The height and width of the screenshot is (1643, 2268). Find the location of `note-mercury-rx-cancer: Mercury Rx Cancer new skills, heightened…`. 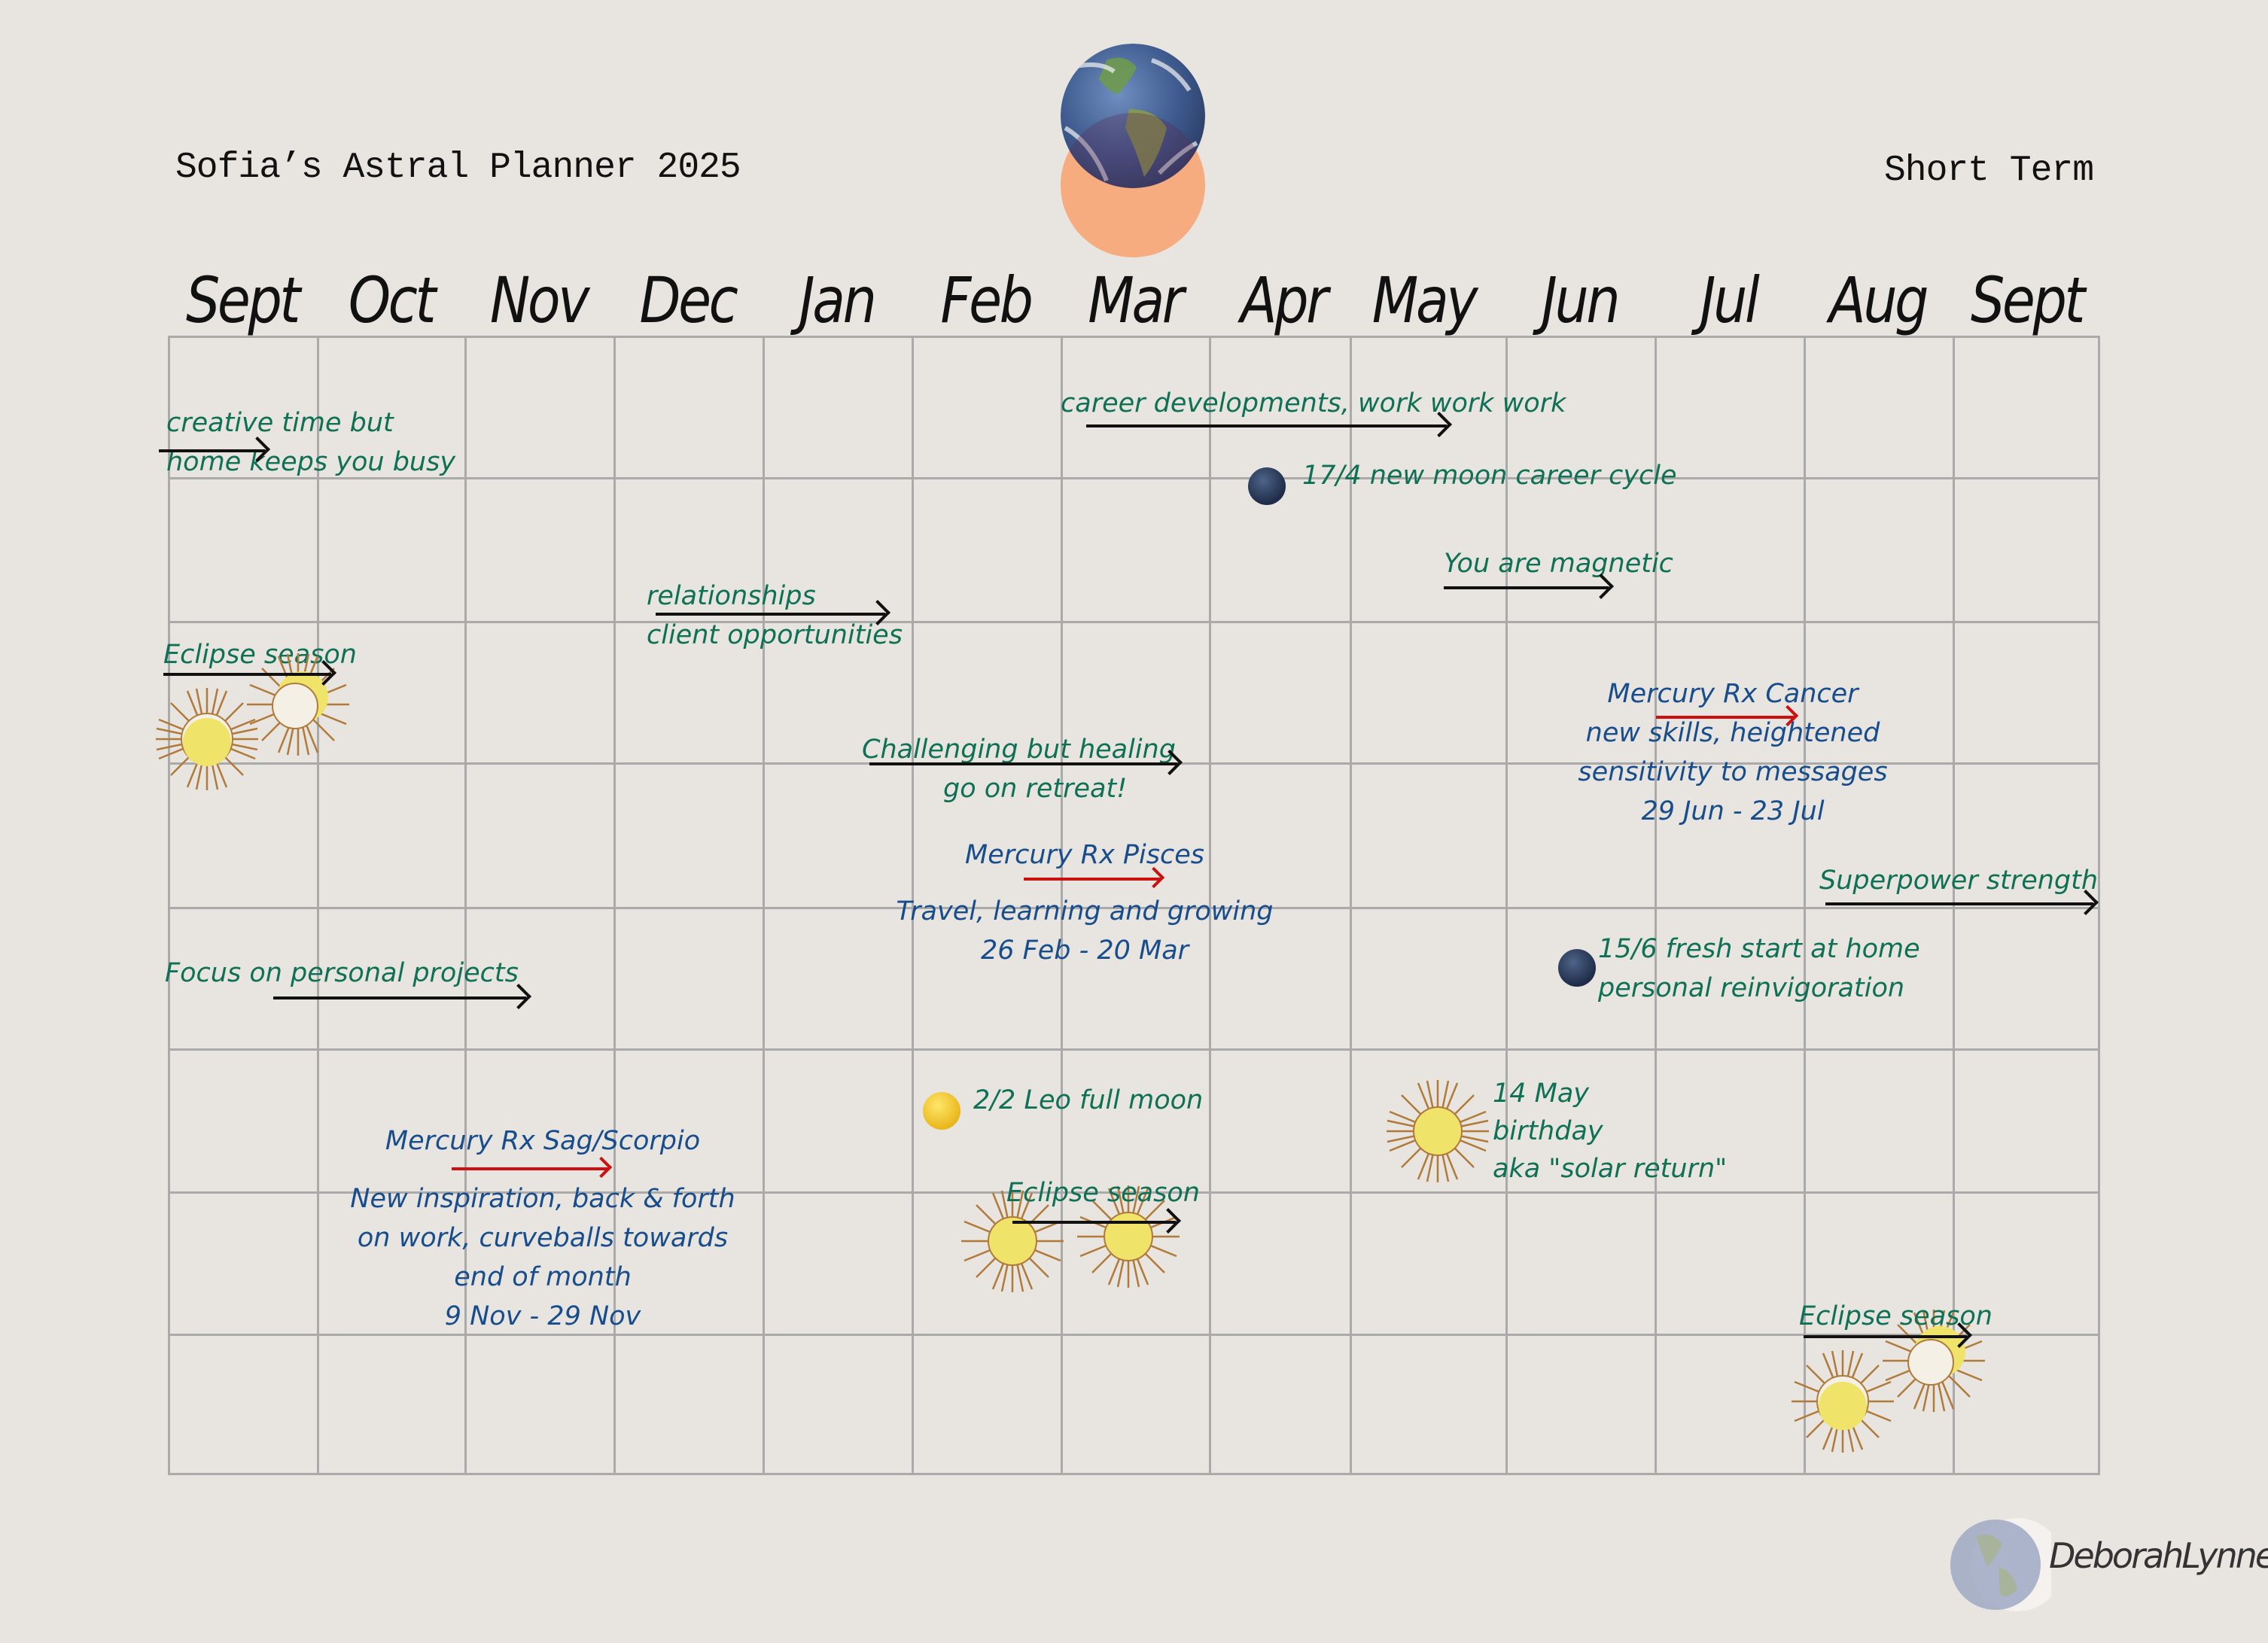

note-mercury-rx-cancer: Mercury Rx Cancer new skills, heightened… is located at coordinates (1732, 752).